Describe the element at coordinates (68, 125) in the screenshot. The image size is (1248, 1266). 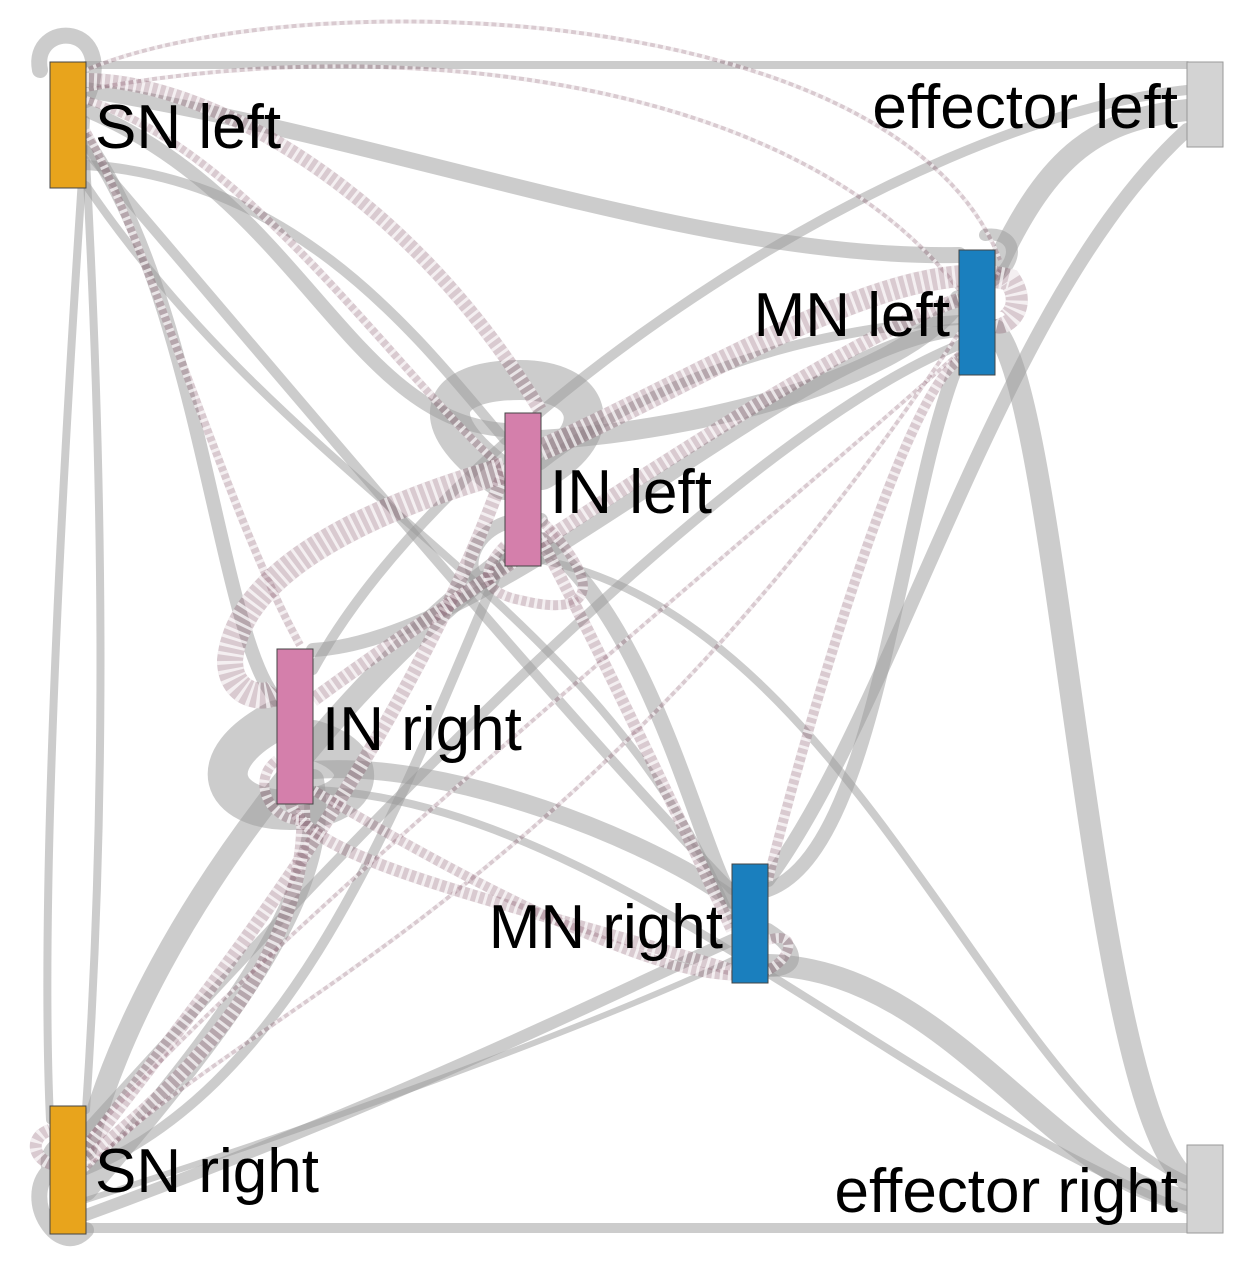
I see `node-sn-left` at that location.